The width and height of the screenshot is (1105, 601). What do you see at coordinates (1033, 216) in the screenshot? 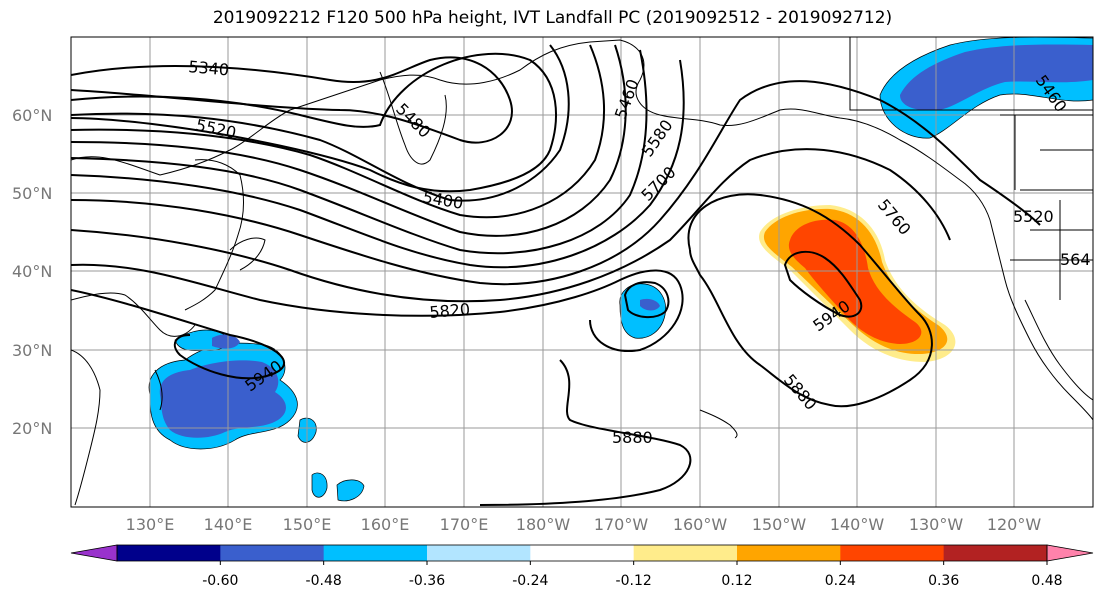
I see `contour-label-5520-east: 5520` at bounding box center [1033, 216].